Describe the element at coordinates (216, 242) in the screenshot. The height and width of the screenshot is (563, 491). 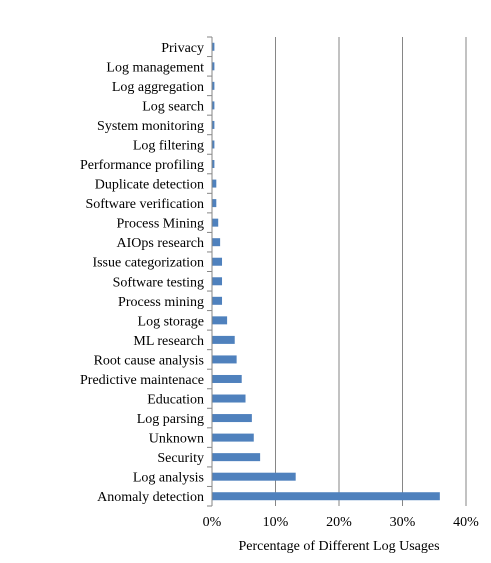
I see `bar-aiops-research` at that location.